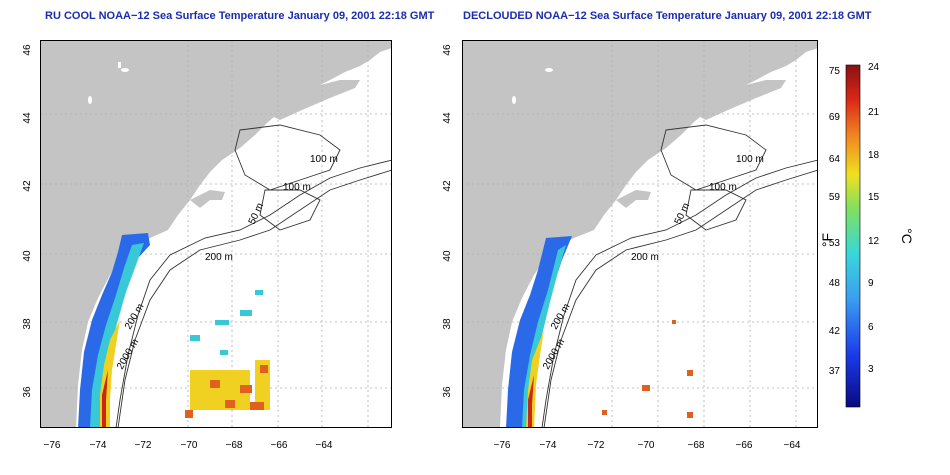  I want to click on fahrenheit-tick: 53, so click(835, 243).